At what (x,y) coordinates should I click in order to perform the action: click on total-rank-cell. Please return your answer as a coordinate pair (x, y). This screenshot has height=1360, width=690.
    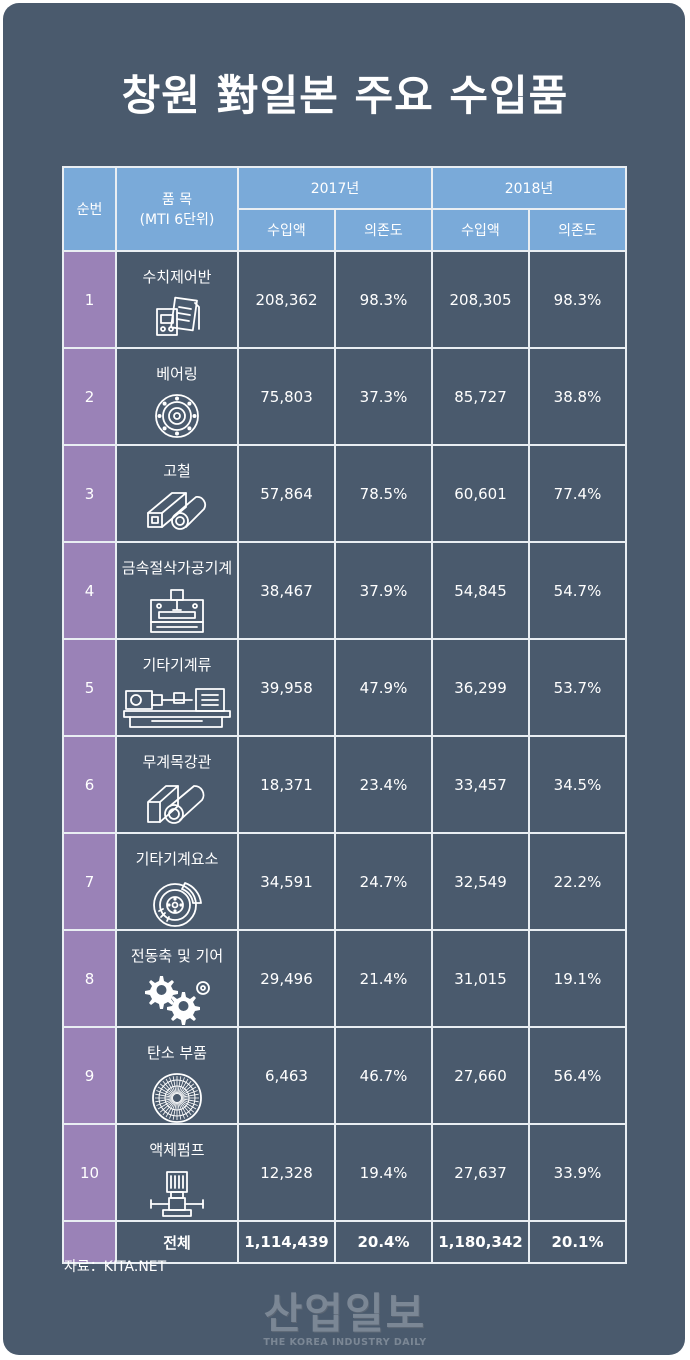
    Looking at the image, I should click on (89, 1242).